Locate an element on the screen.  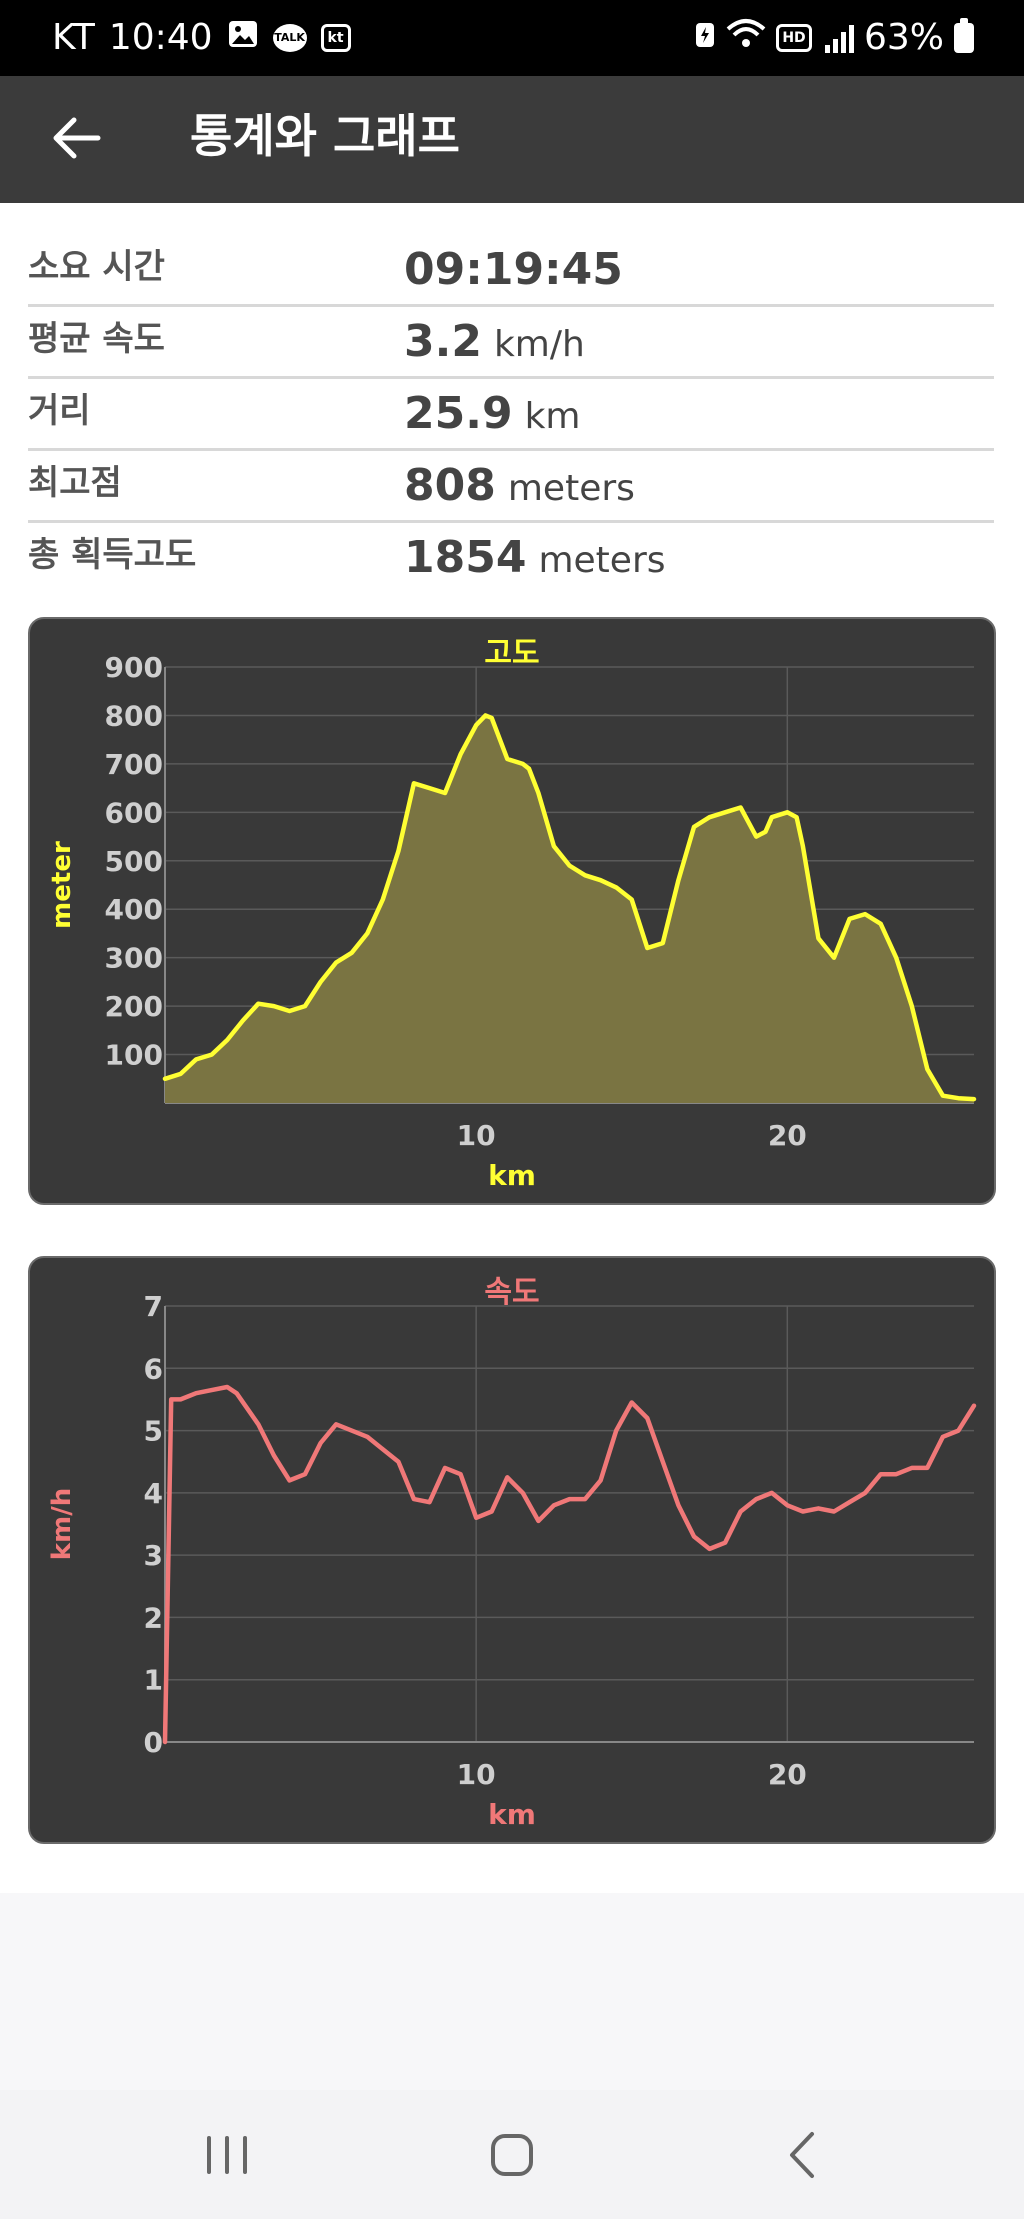
y-tick-label: 100 is located at coordinates (134, 1055).